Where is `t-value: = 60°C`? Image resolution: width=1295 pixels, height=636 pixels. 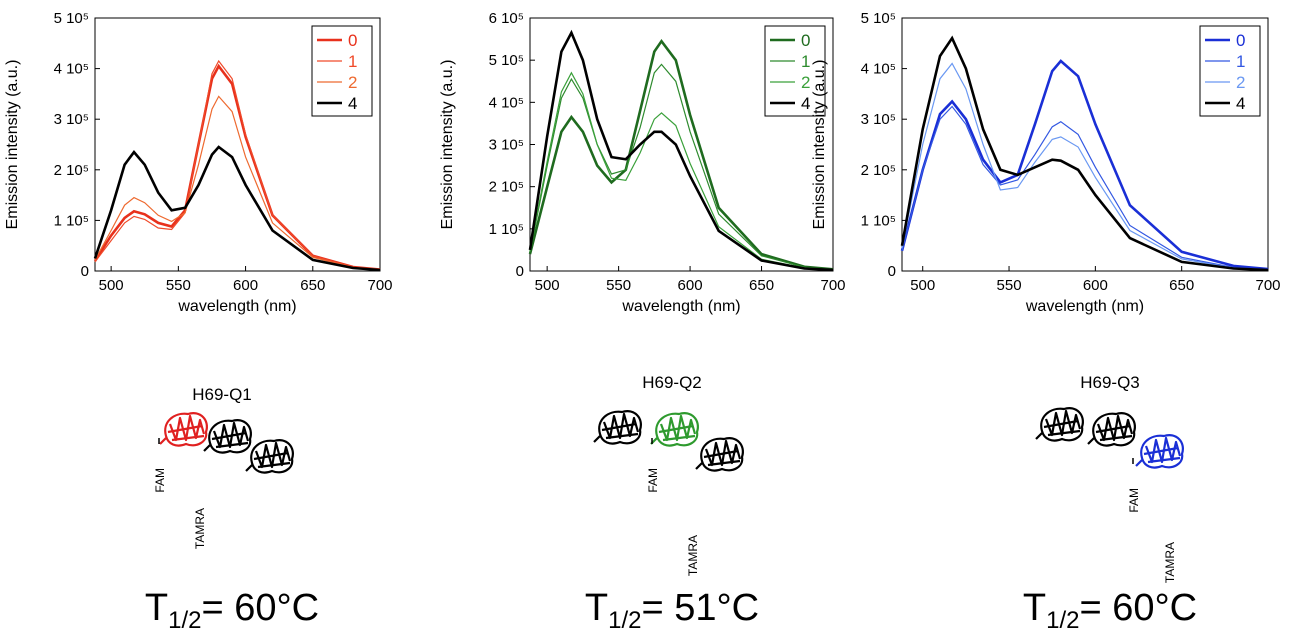 t-value: = 60°C is located at coordinates (260, 608).